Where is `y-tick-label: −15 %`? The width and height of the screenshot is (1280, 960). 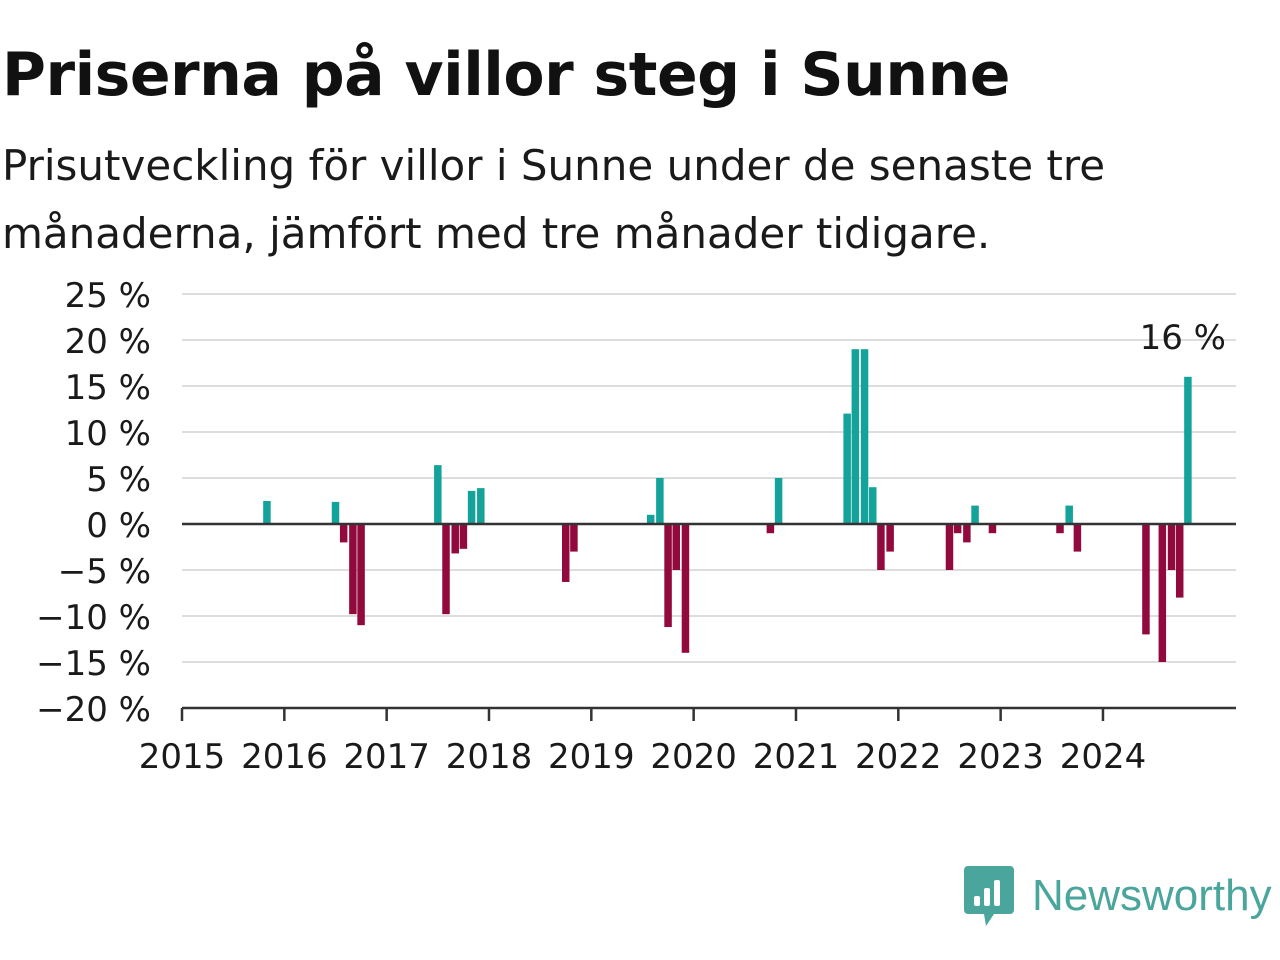
y-tick-label: −15 % is located at coordinates (93, 664).